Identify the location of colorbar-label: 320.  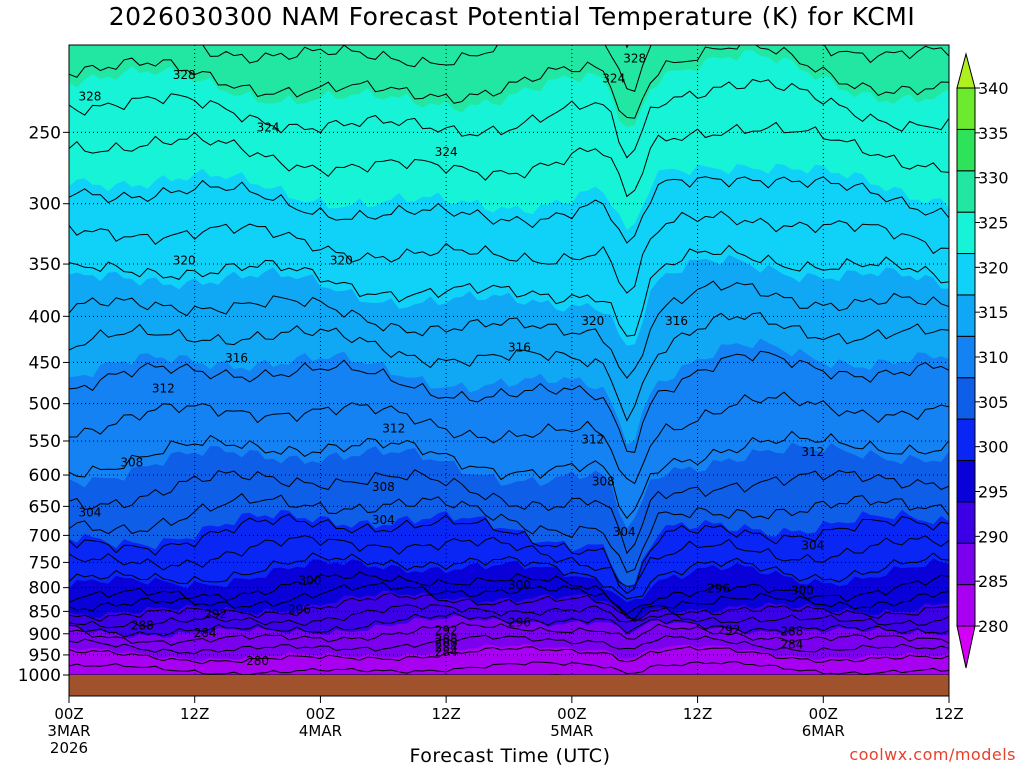
(993, 267).